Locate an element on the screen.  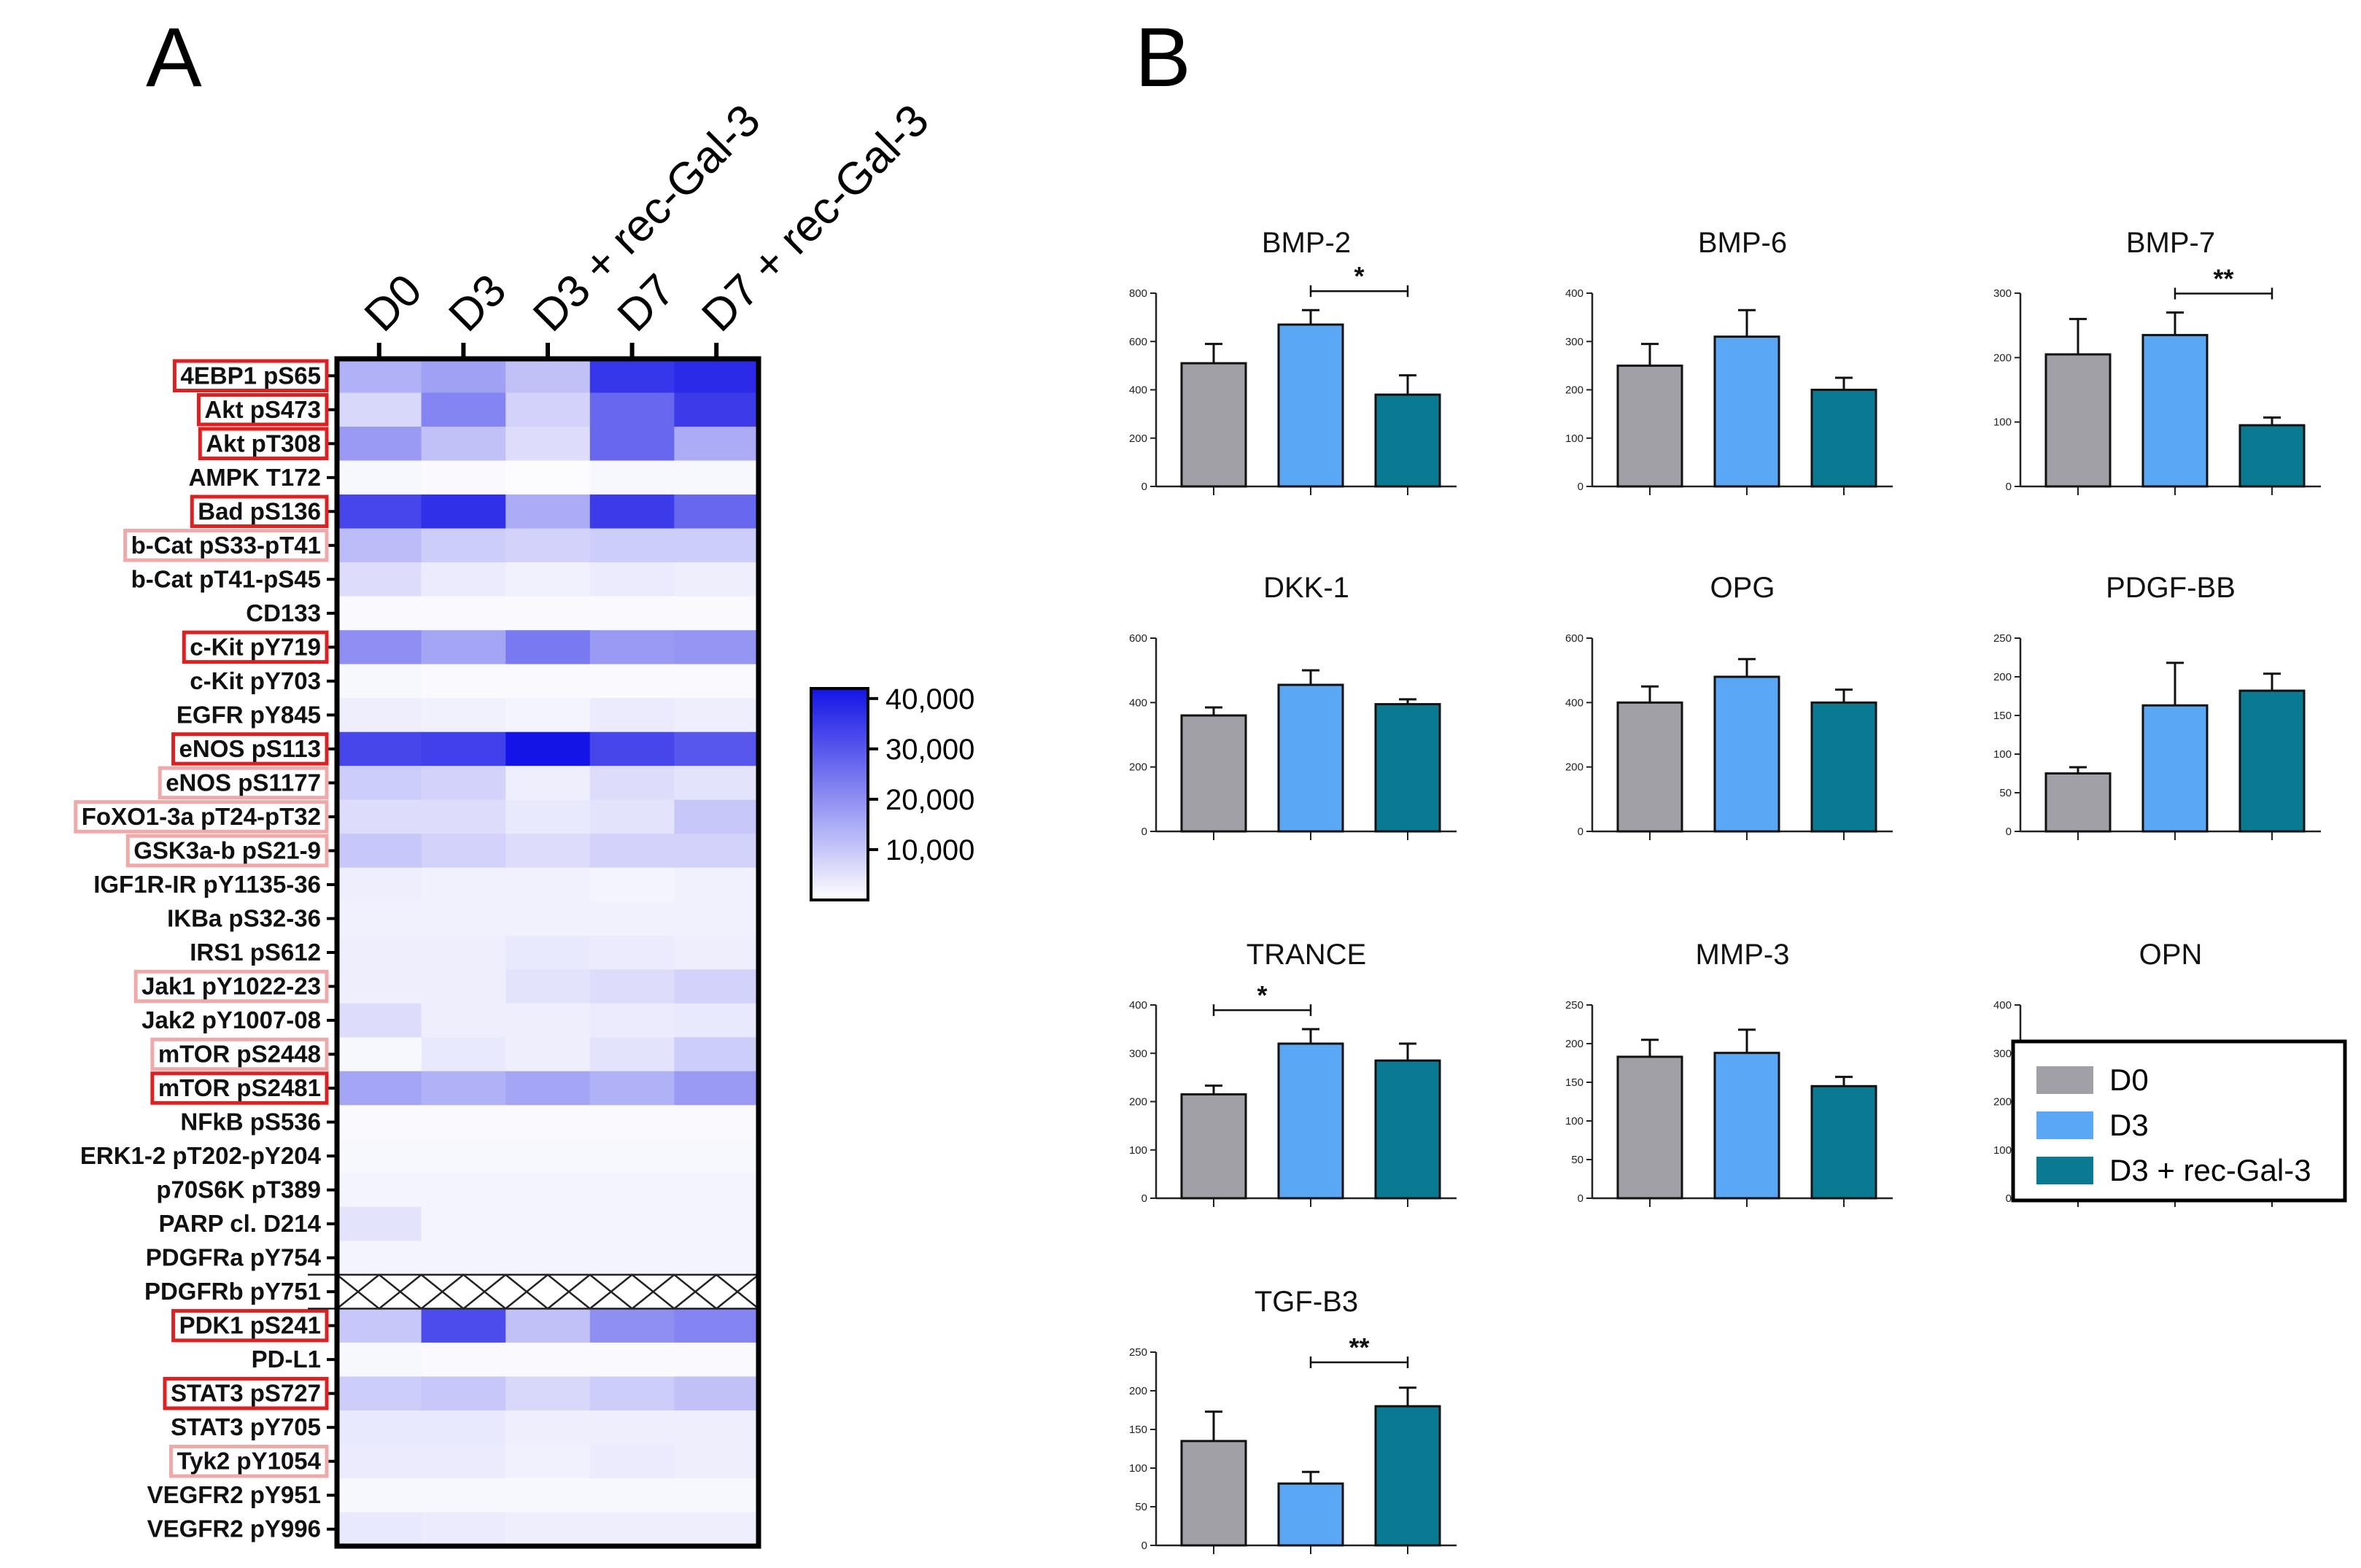
heatmap-row-label: mTOR pS2481 is located at coordinates (239, 1087).